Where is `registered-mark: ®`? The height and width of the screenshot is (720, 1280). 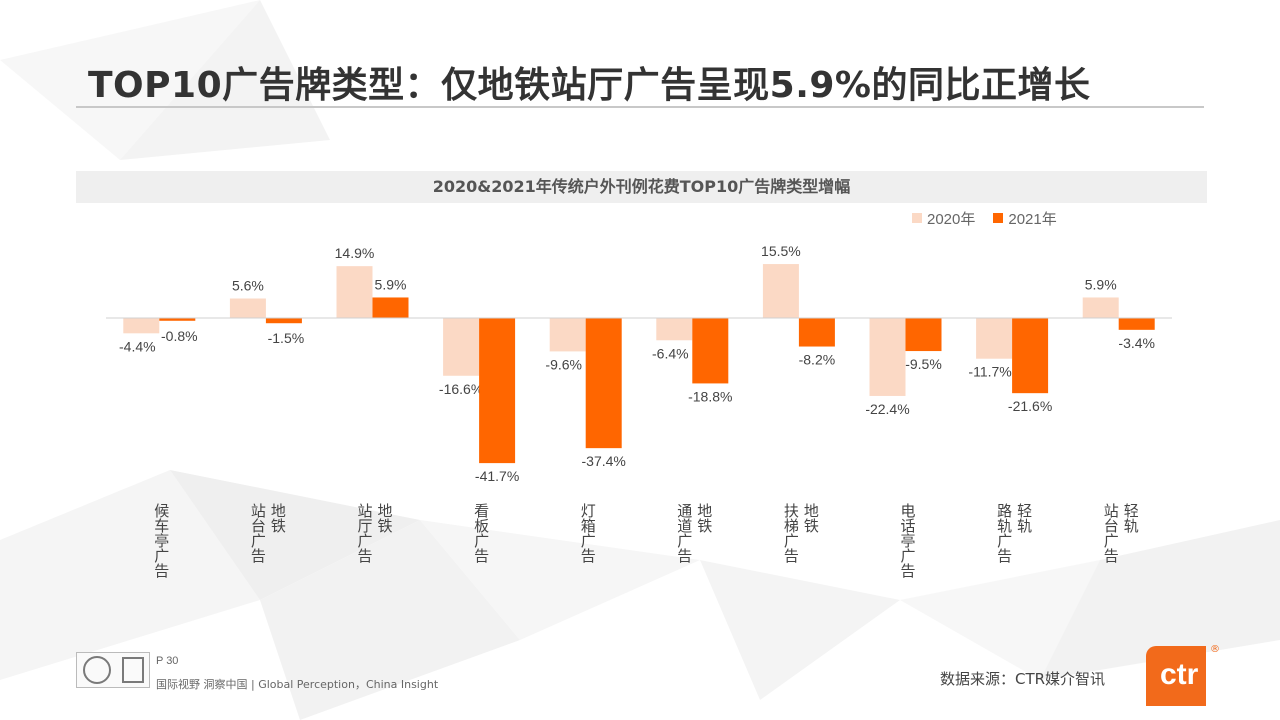
registered-mark: ® is located at coordinates (1215, 649).